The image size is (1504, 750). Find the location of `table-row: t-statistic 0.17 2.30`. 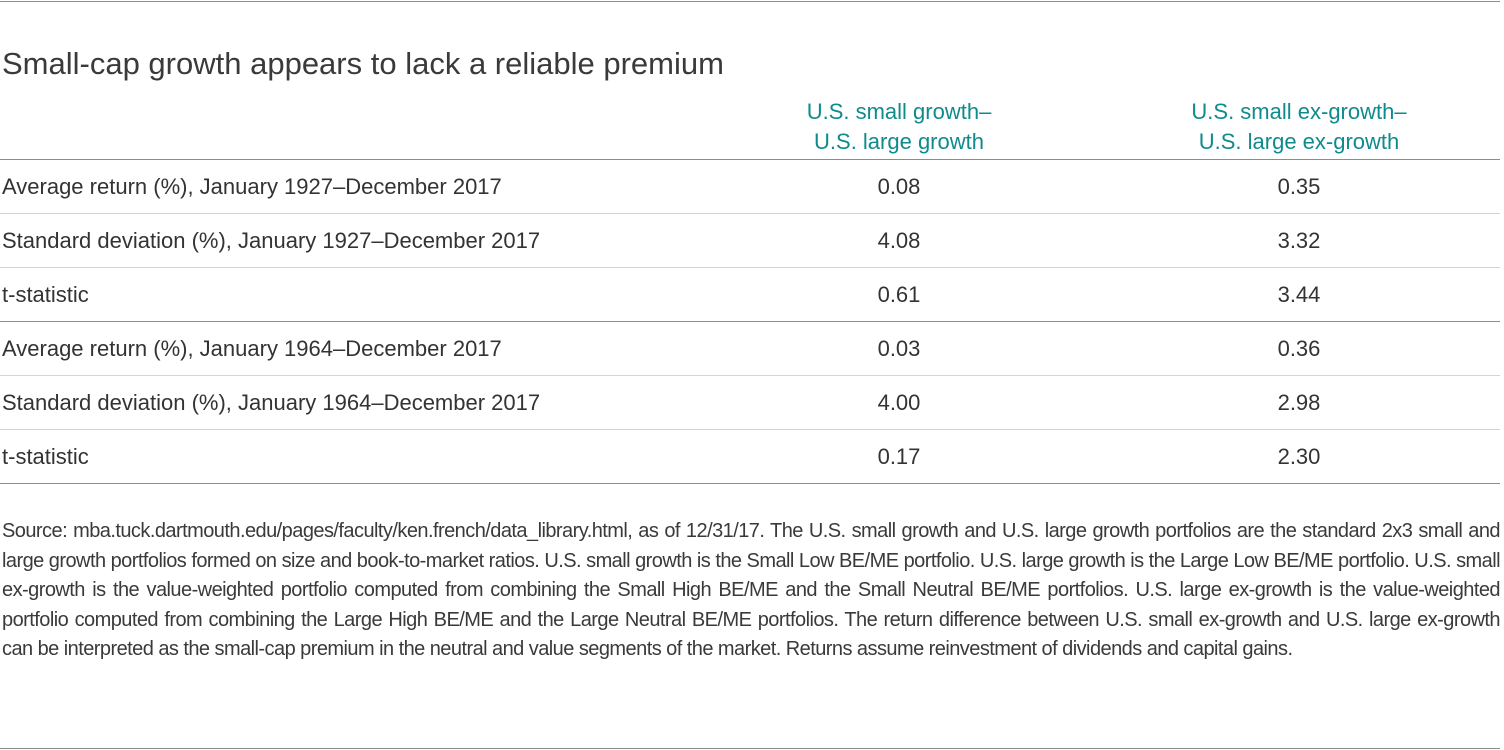

table-row: t-statistic 0.17 2.30 is located at coordinates (750, 456).